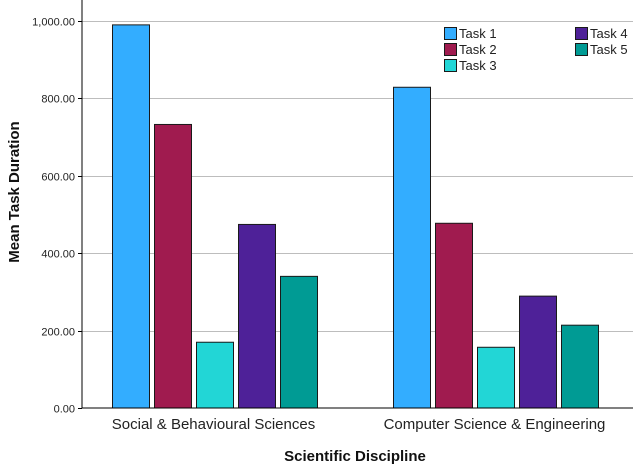 The image size is (638, 472). Describe the element at coordinates (58, 178) in the screenshot. I see `y-tick-label: 600.00` at that location.